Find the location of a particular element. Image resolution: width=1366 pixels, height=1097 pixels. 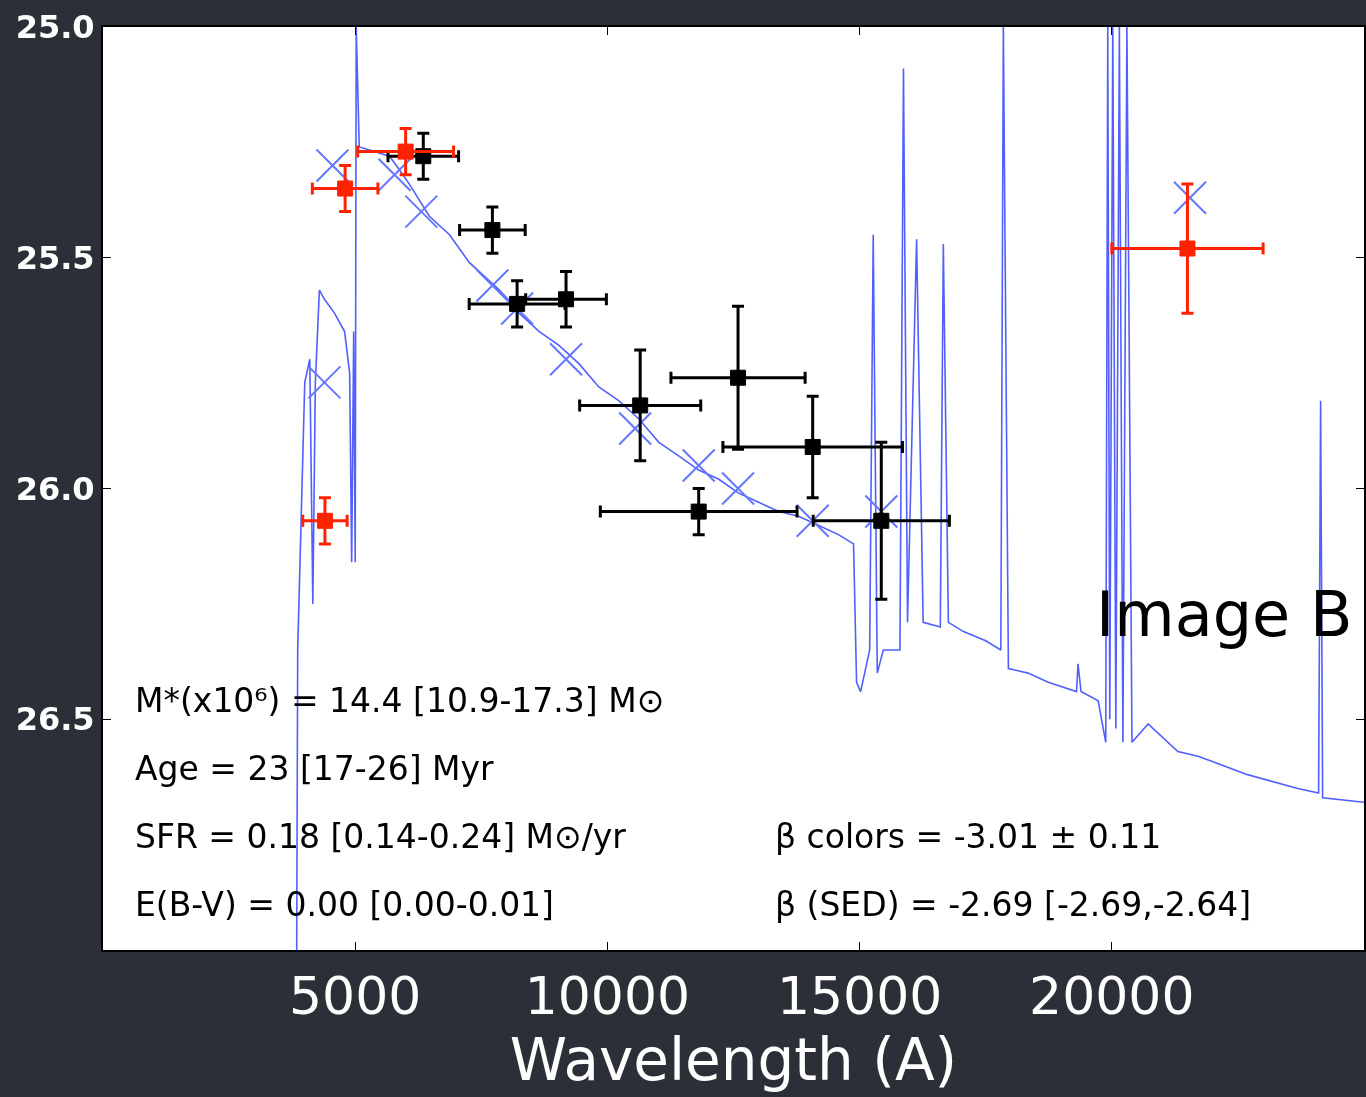

x-axis-title: Wavelength (A) is located at coordinates (733, 1060).